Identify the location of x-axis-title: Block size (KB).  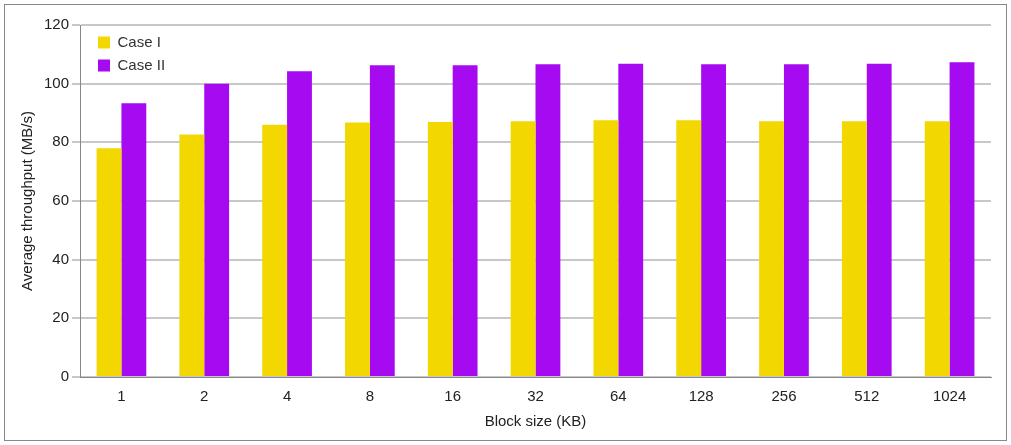
(535, 421).